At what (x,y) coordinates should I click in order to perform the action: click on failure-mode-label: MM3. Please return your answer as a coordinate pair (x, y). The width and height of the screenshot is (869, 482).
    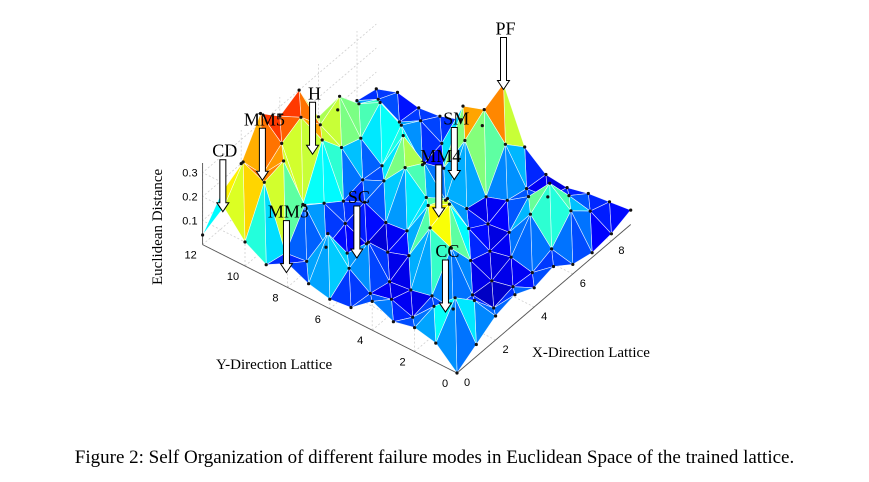
    Looking at the image, I should click on (288, 212).